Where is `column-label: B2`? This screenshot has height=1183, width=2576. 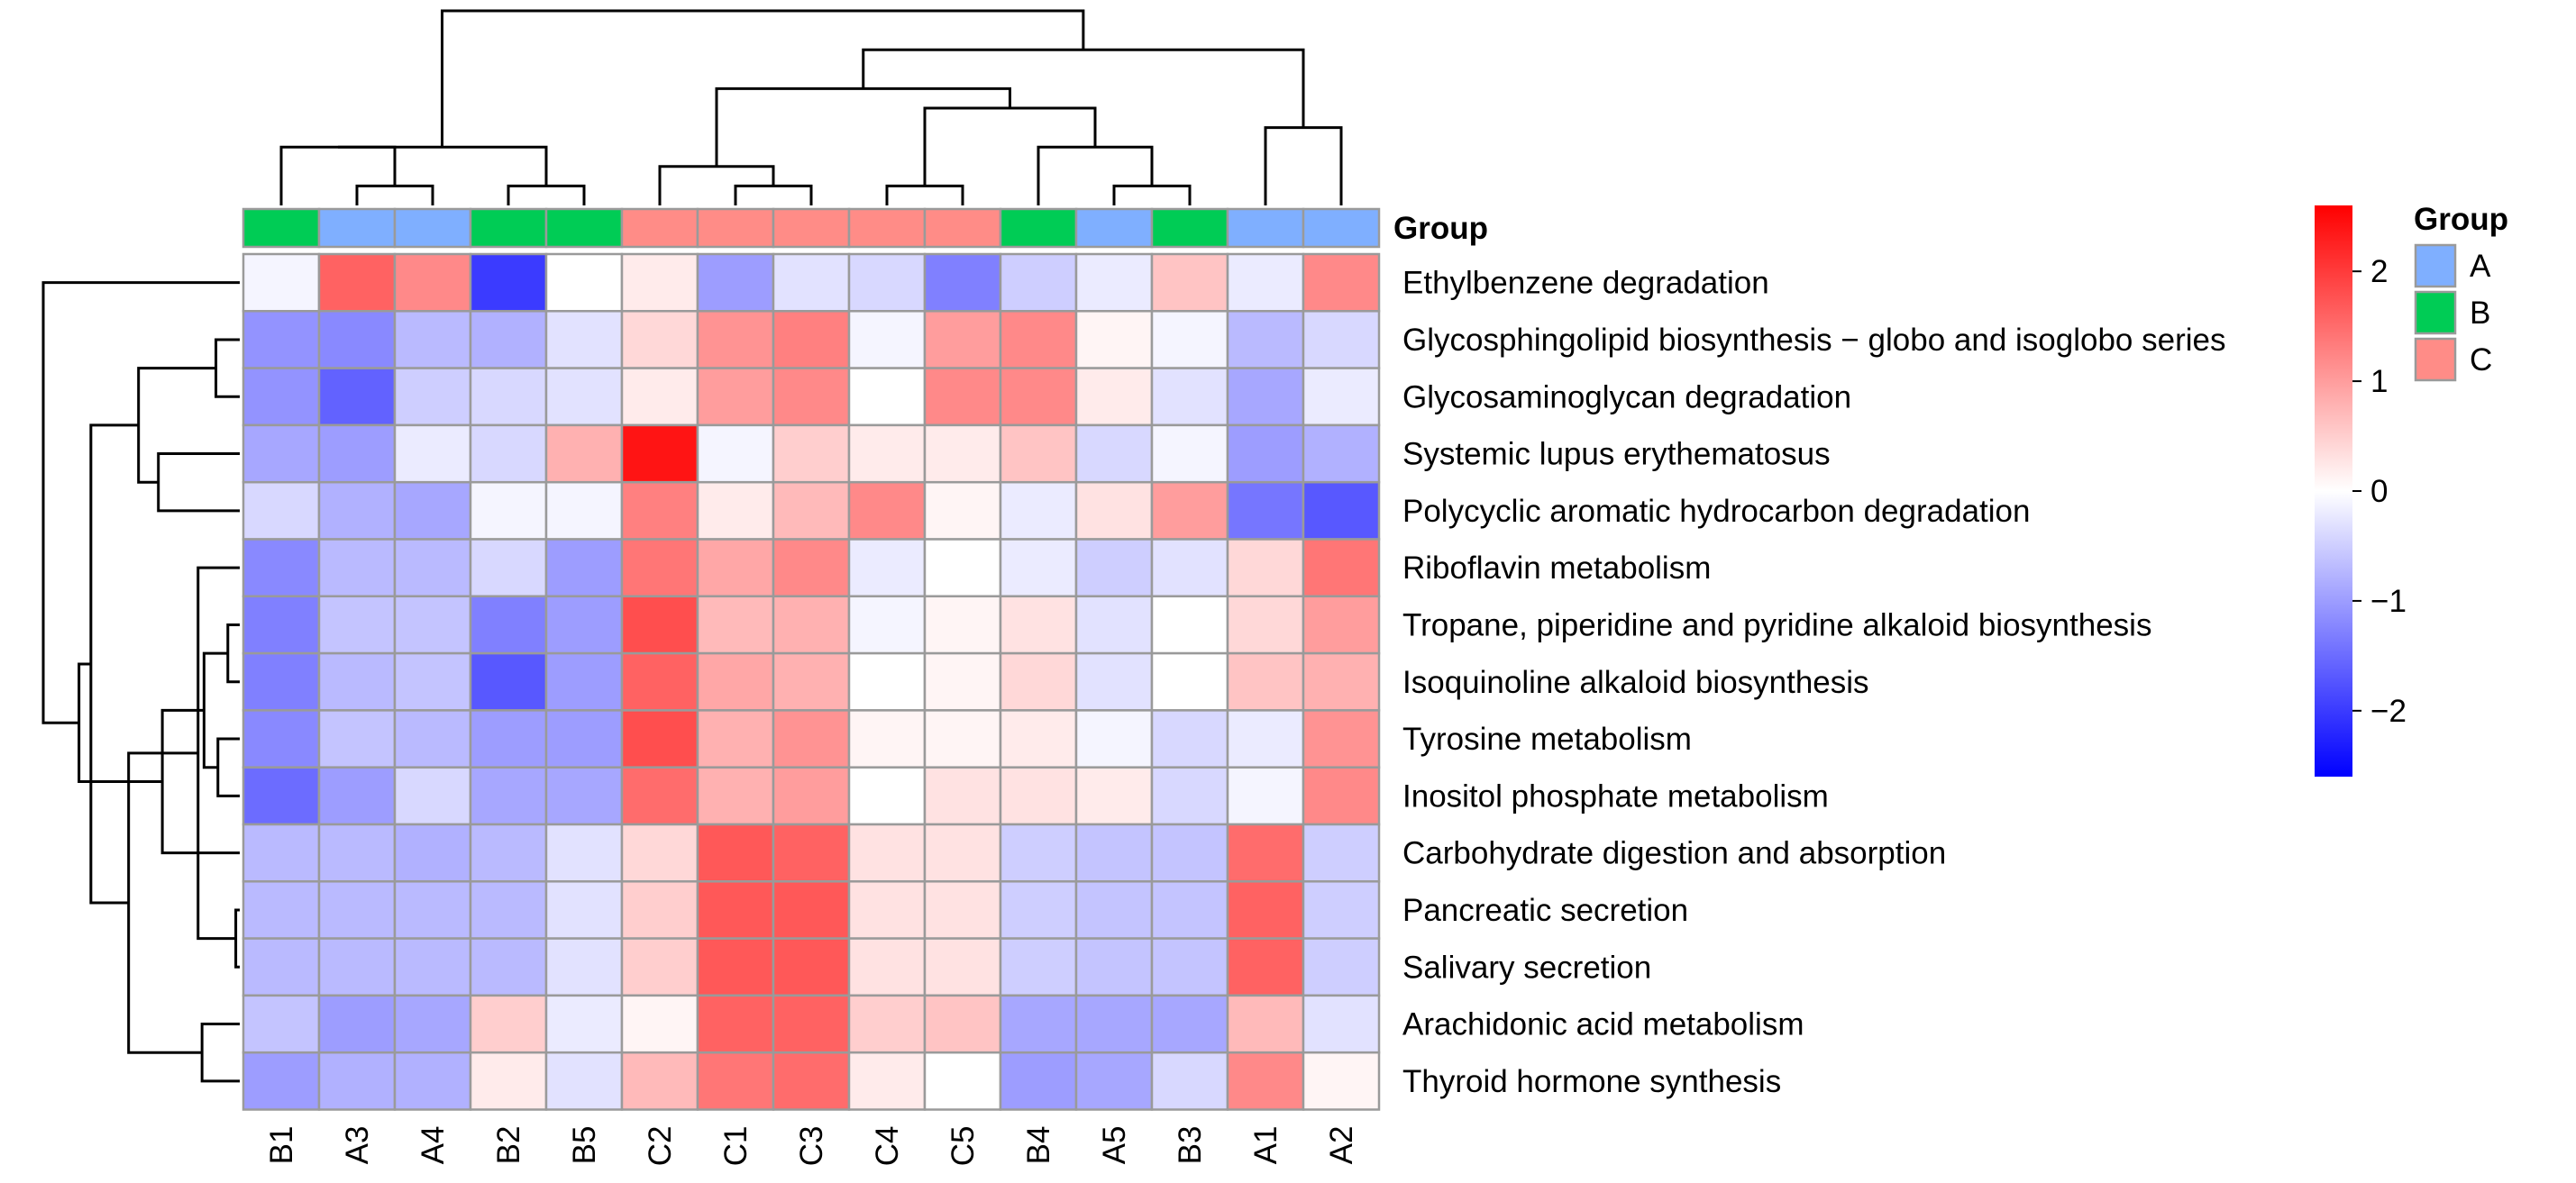
column-label: B2 is located at coordinates (509, 1146).